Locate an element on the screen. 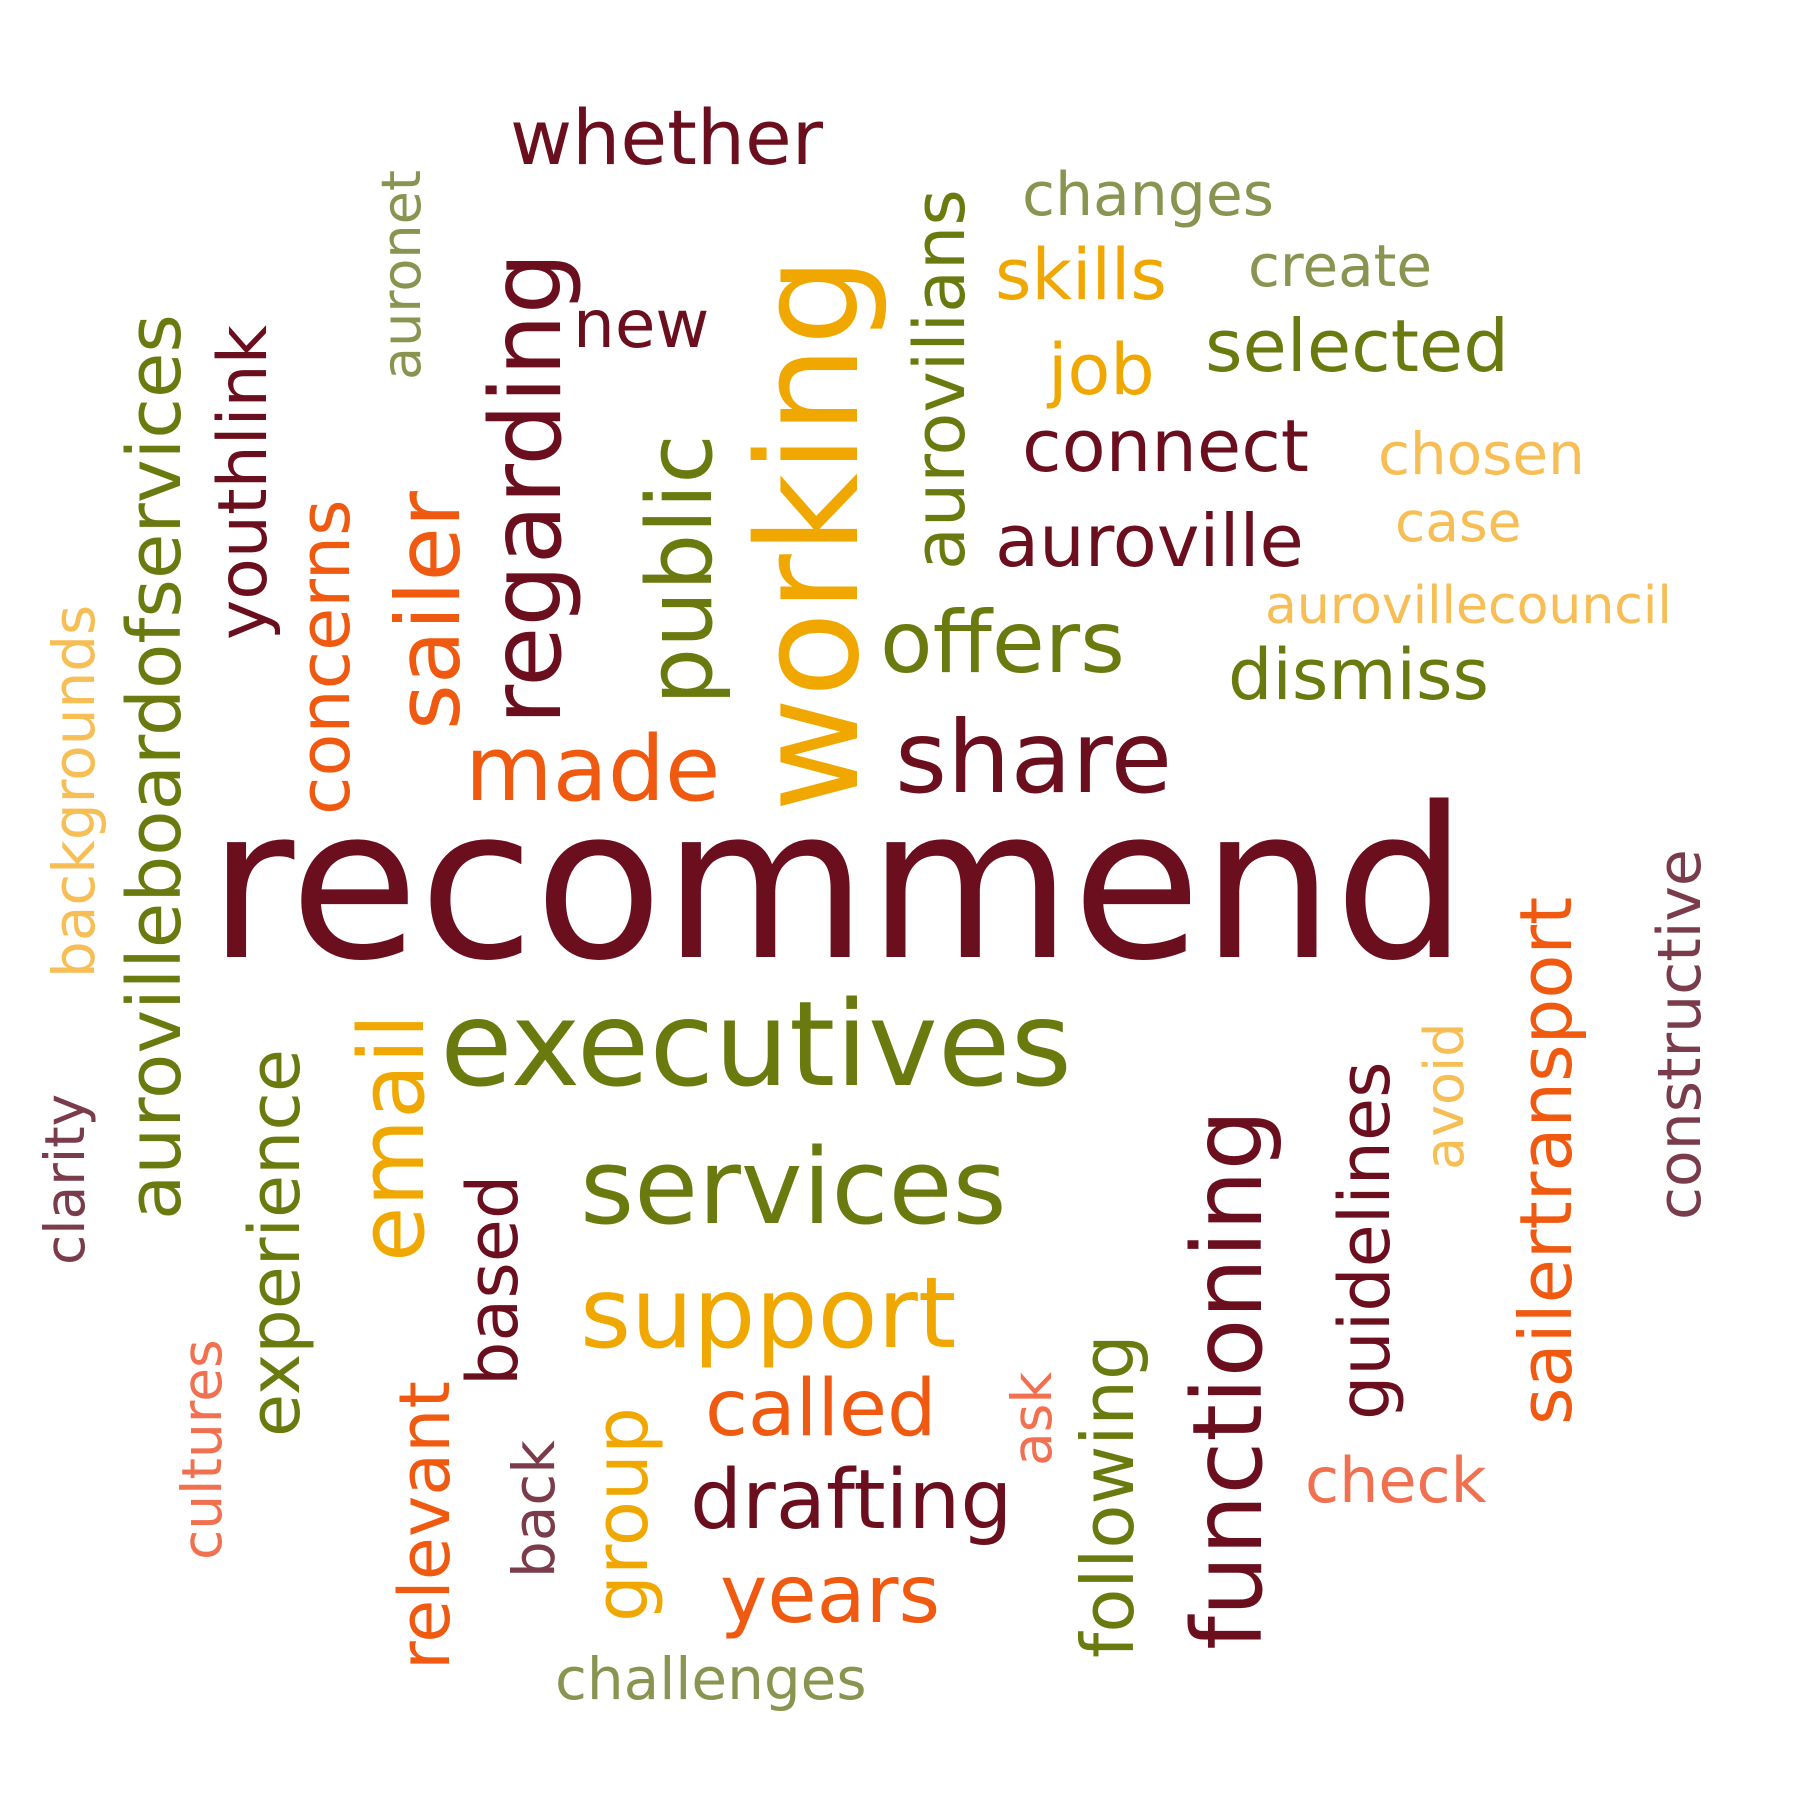  word-offers: offers is located at coordinates (1002, 643).